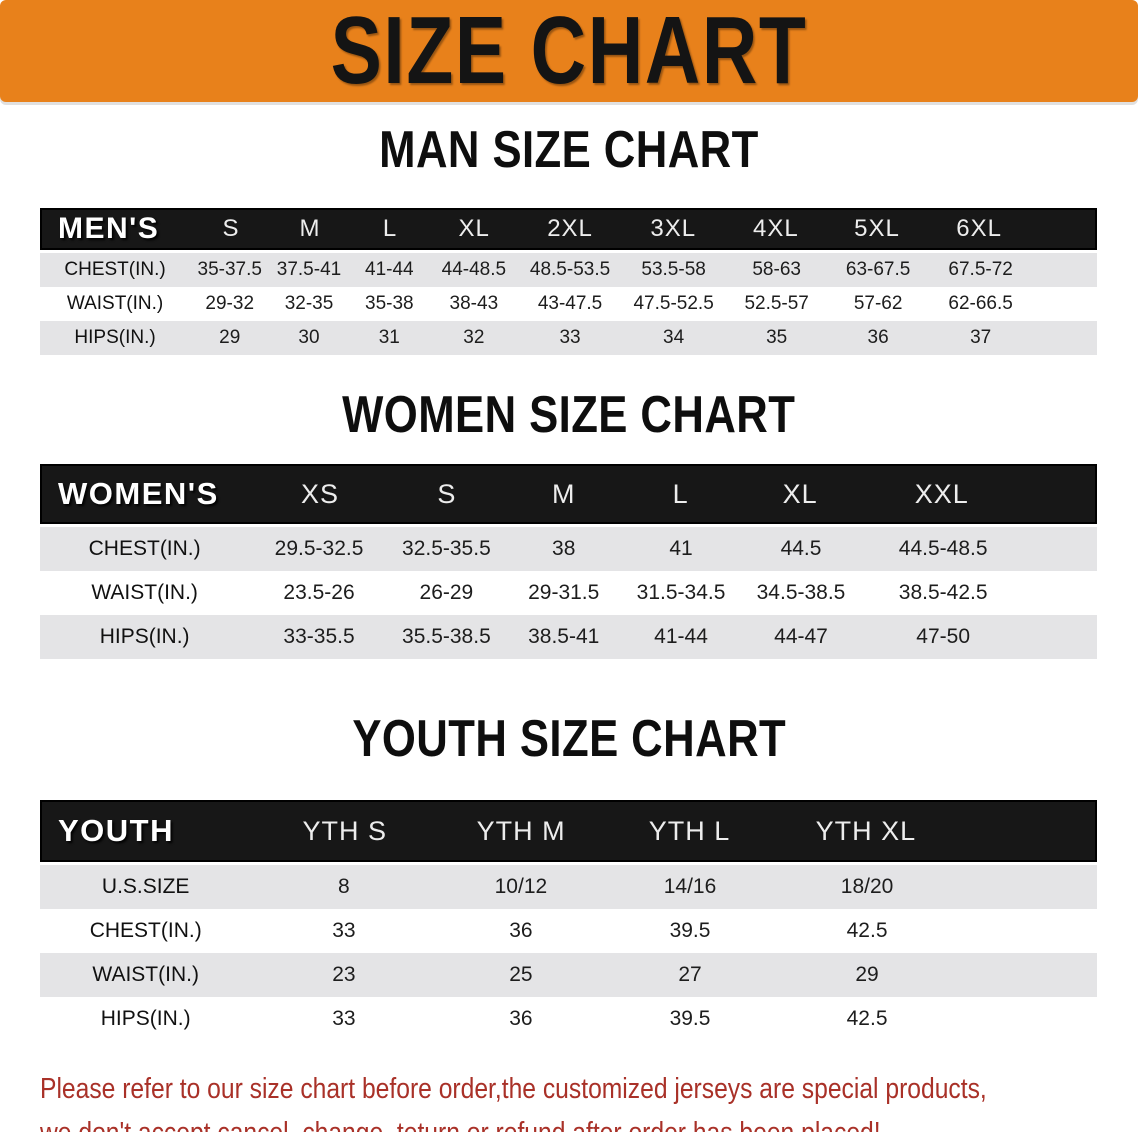  Describe the element at coordinates (689, 830) in the screenshot. I see `size-column-header: YTH L` at that location.